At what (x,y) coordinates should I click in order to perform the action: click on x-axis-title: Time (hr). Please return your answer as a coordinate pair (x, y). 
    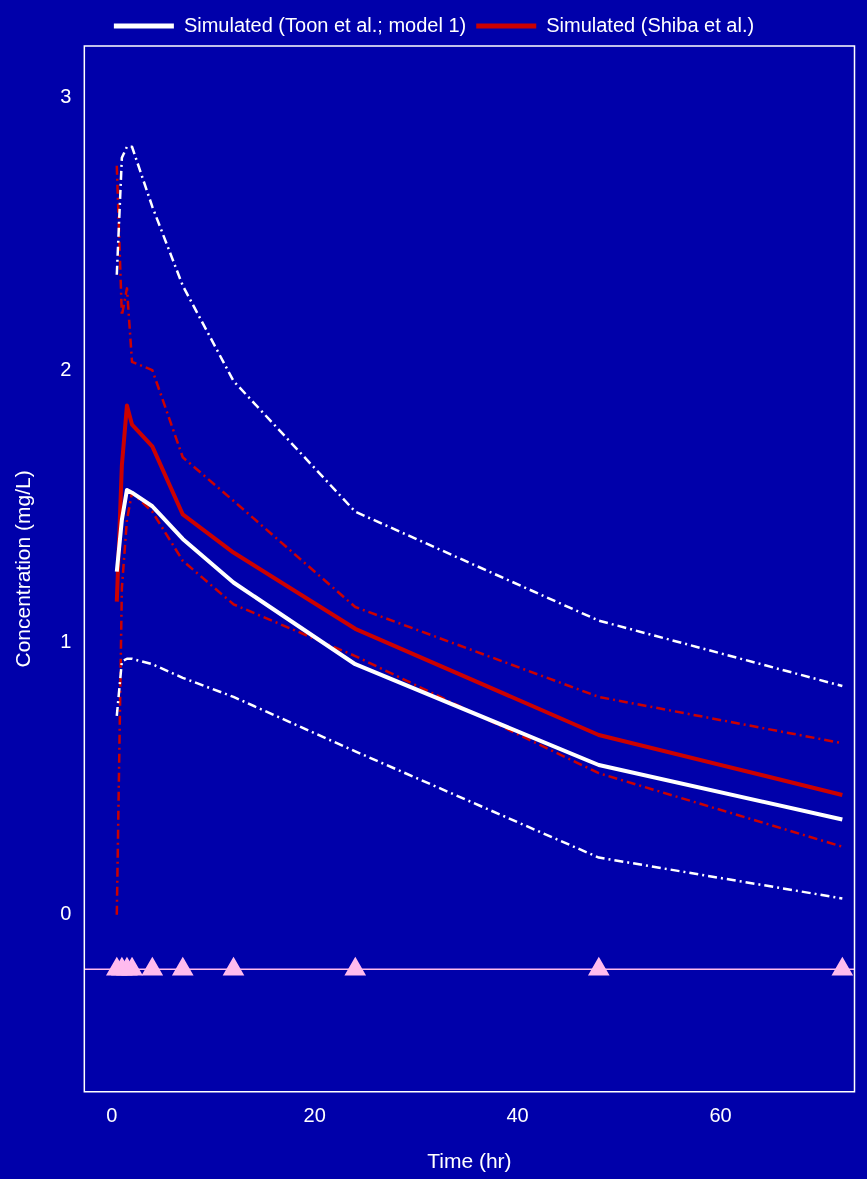
    Looking at the image, I should click on (469, 1161).